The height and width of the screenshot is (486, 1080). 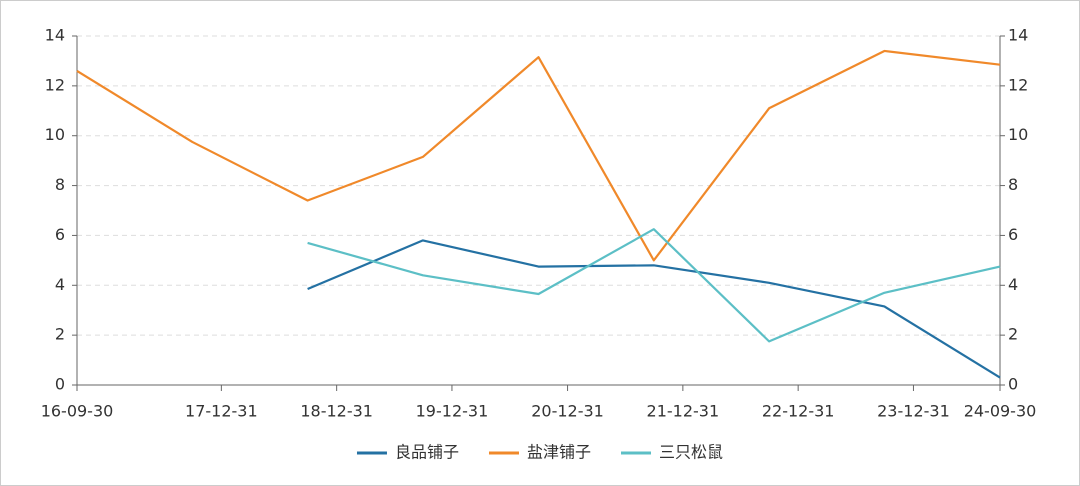 What do you see at coordinates (427, 452) in the screenshot?
I see `legend-label: 良品铺子` at bounding box center [427, 452].